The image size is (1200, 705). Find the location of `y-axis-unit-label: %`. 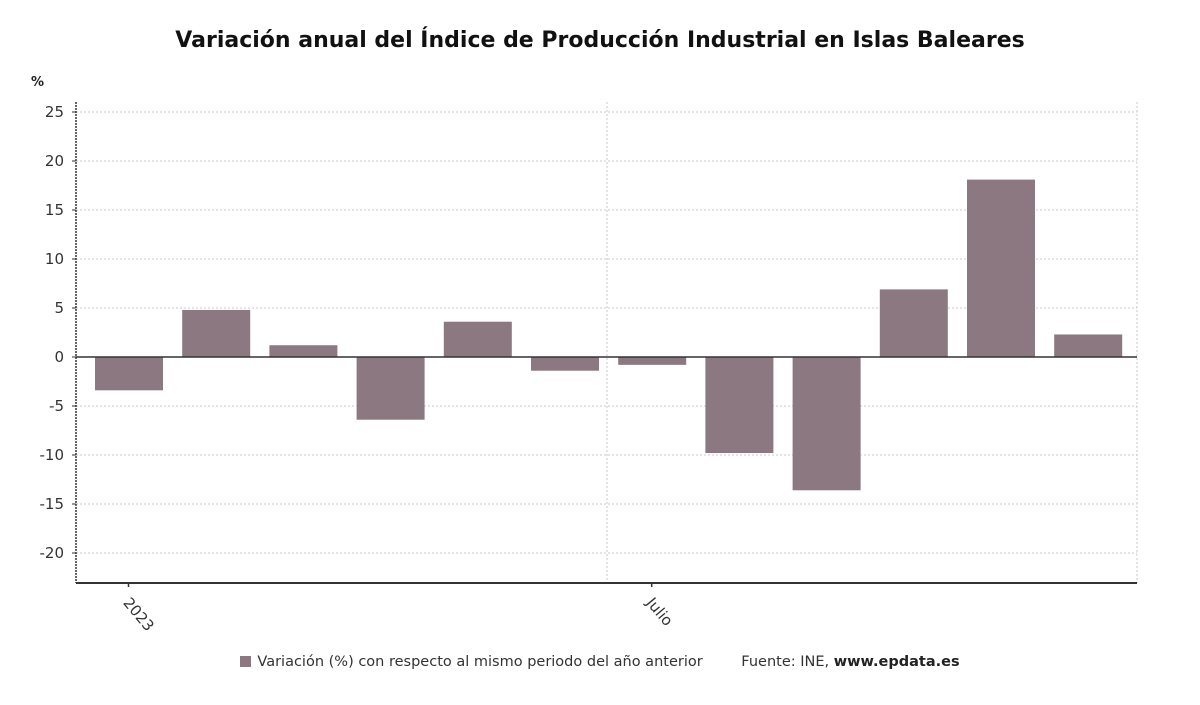

y-axis-unit-label: % is located at coordinates (38, 82).